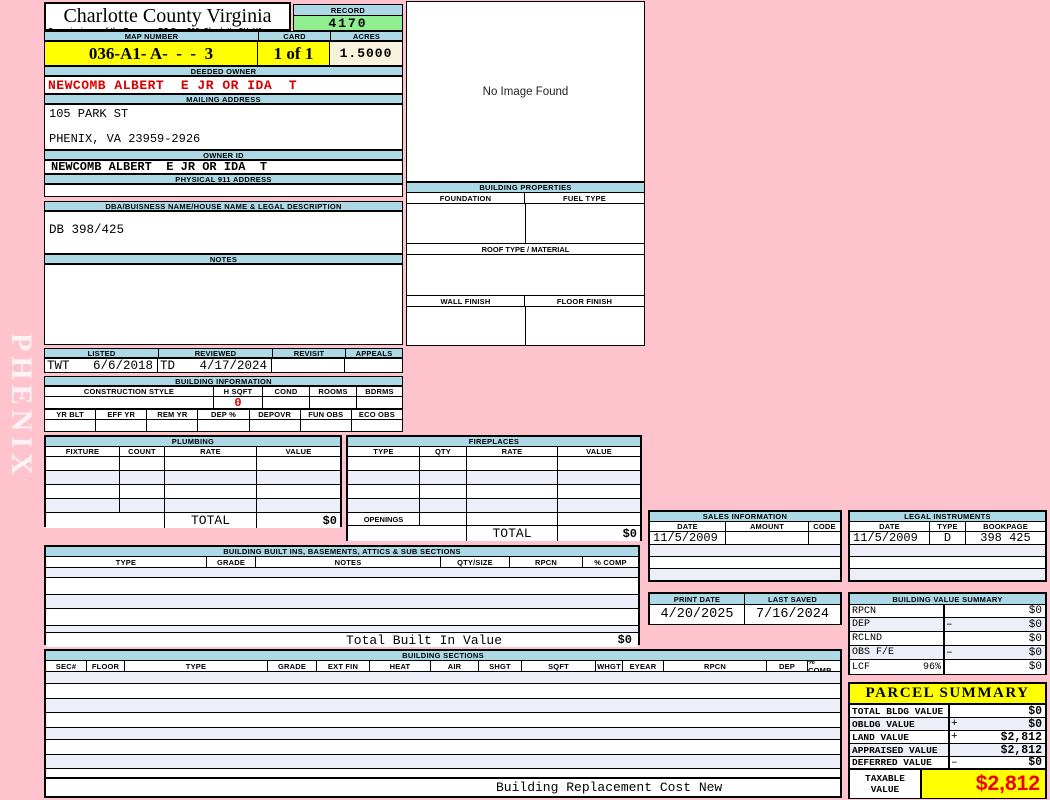  What do you see at coordinates (1005, 538) in the screenshot?
I see `legal-bookpage: 398 425` at bounding box center [1005, 538].